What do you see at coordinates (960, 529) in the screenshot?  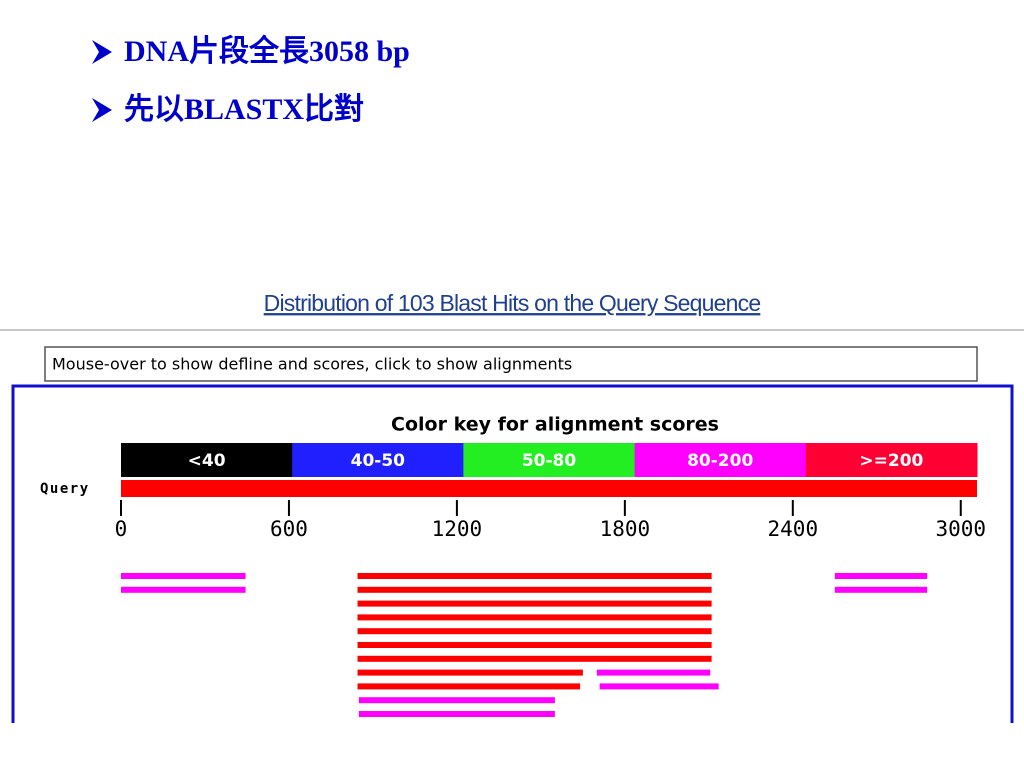 I see `tick-label: 3000` at bounding box center [960, 529].